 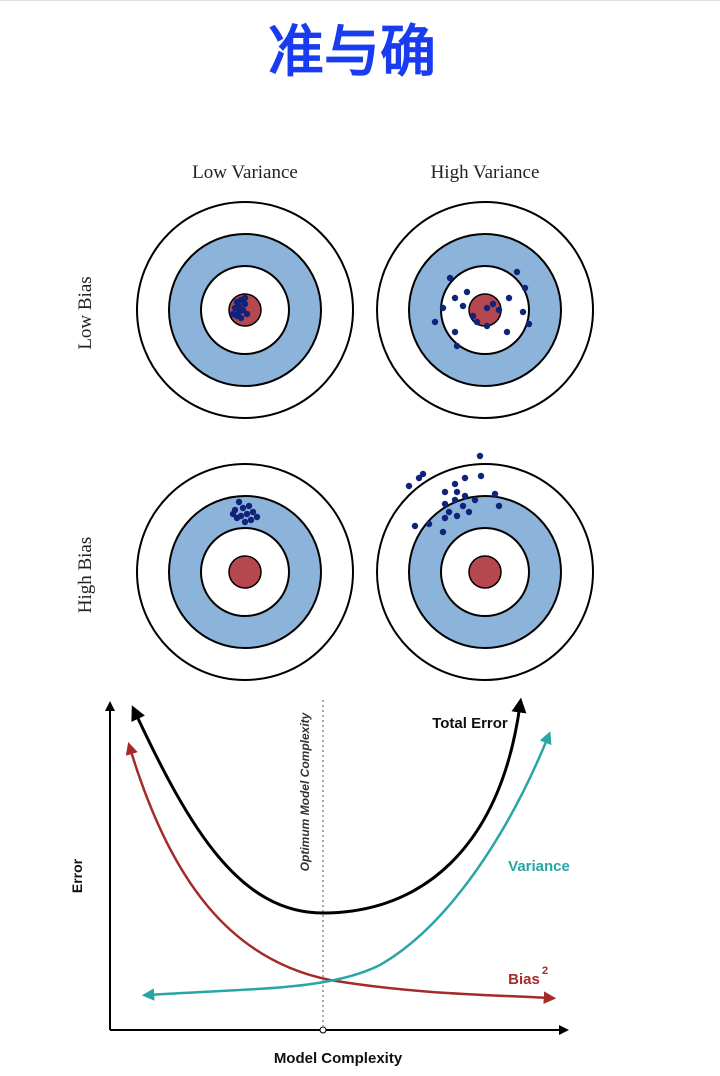 I want to click on total-error-curve, so click(x=329, y=806).